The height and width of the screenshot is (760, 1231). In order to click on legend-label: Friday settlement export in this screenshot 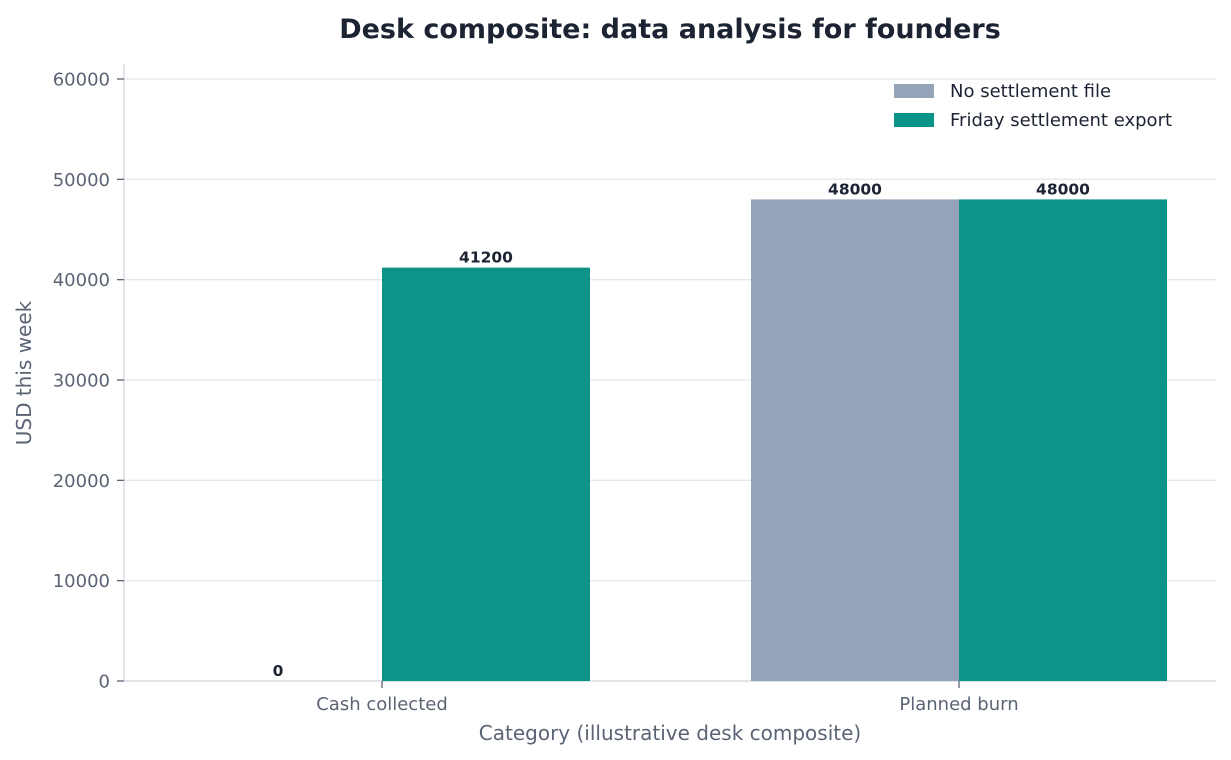, I will do `click(1061, 120)`.